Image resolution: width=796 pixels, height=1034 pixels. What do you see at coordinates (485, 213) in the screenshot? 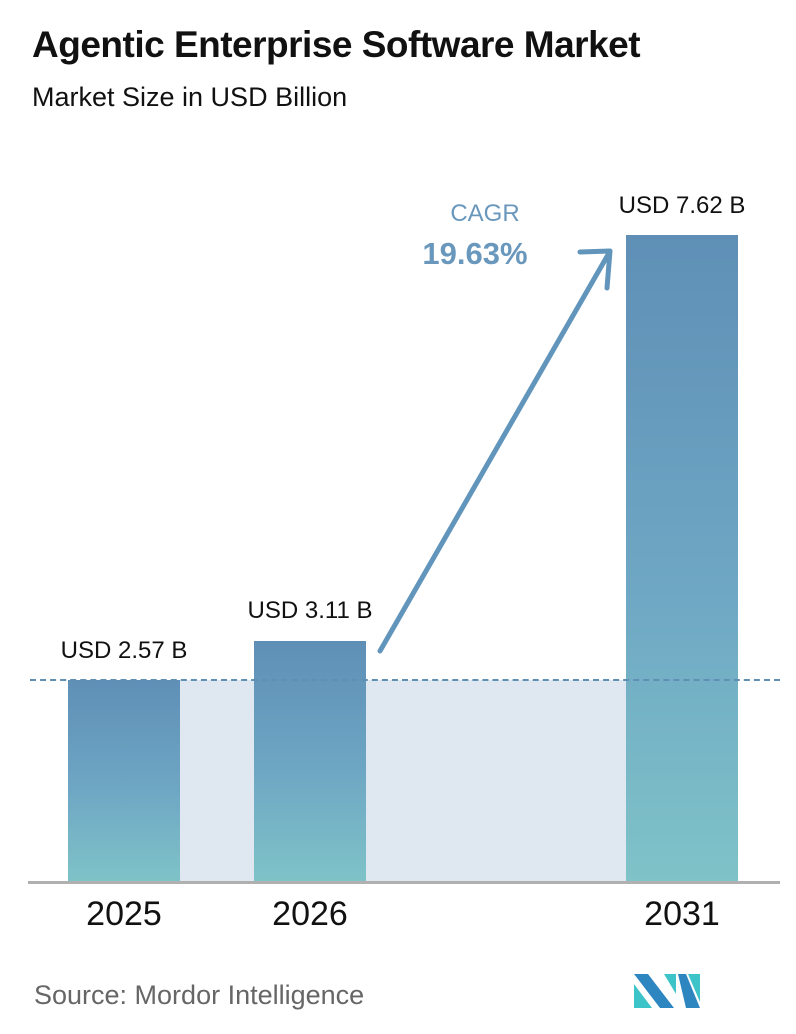
I see `cagr-label: CAGR` at bounding box center [485, 213].